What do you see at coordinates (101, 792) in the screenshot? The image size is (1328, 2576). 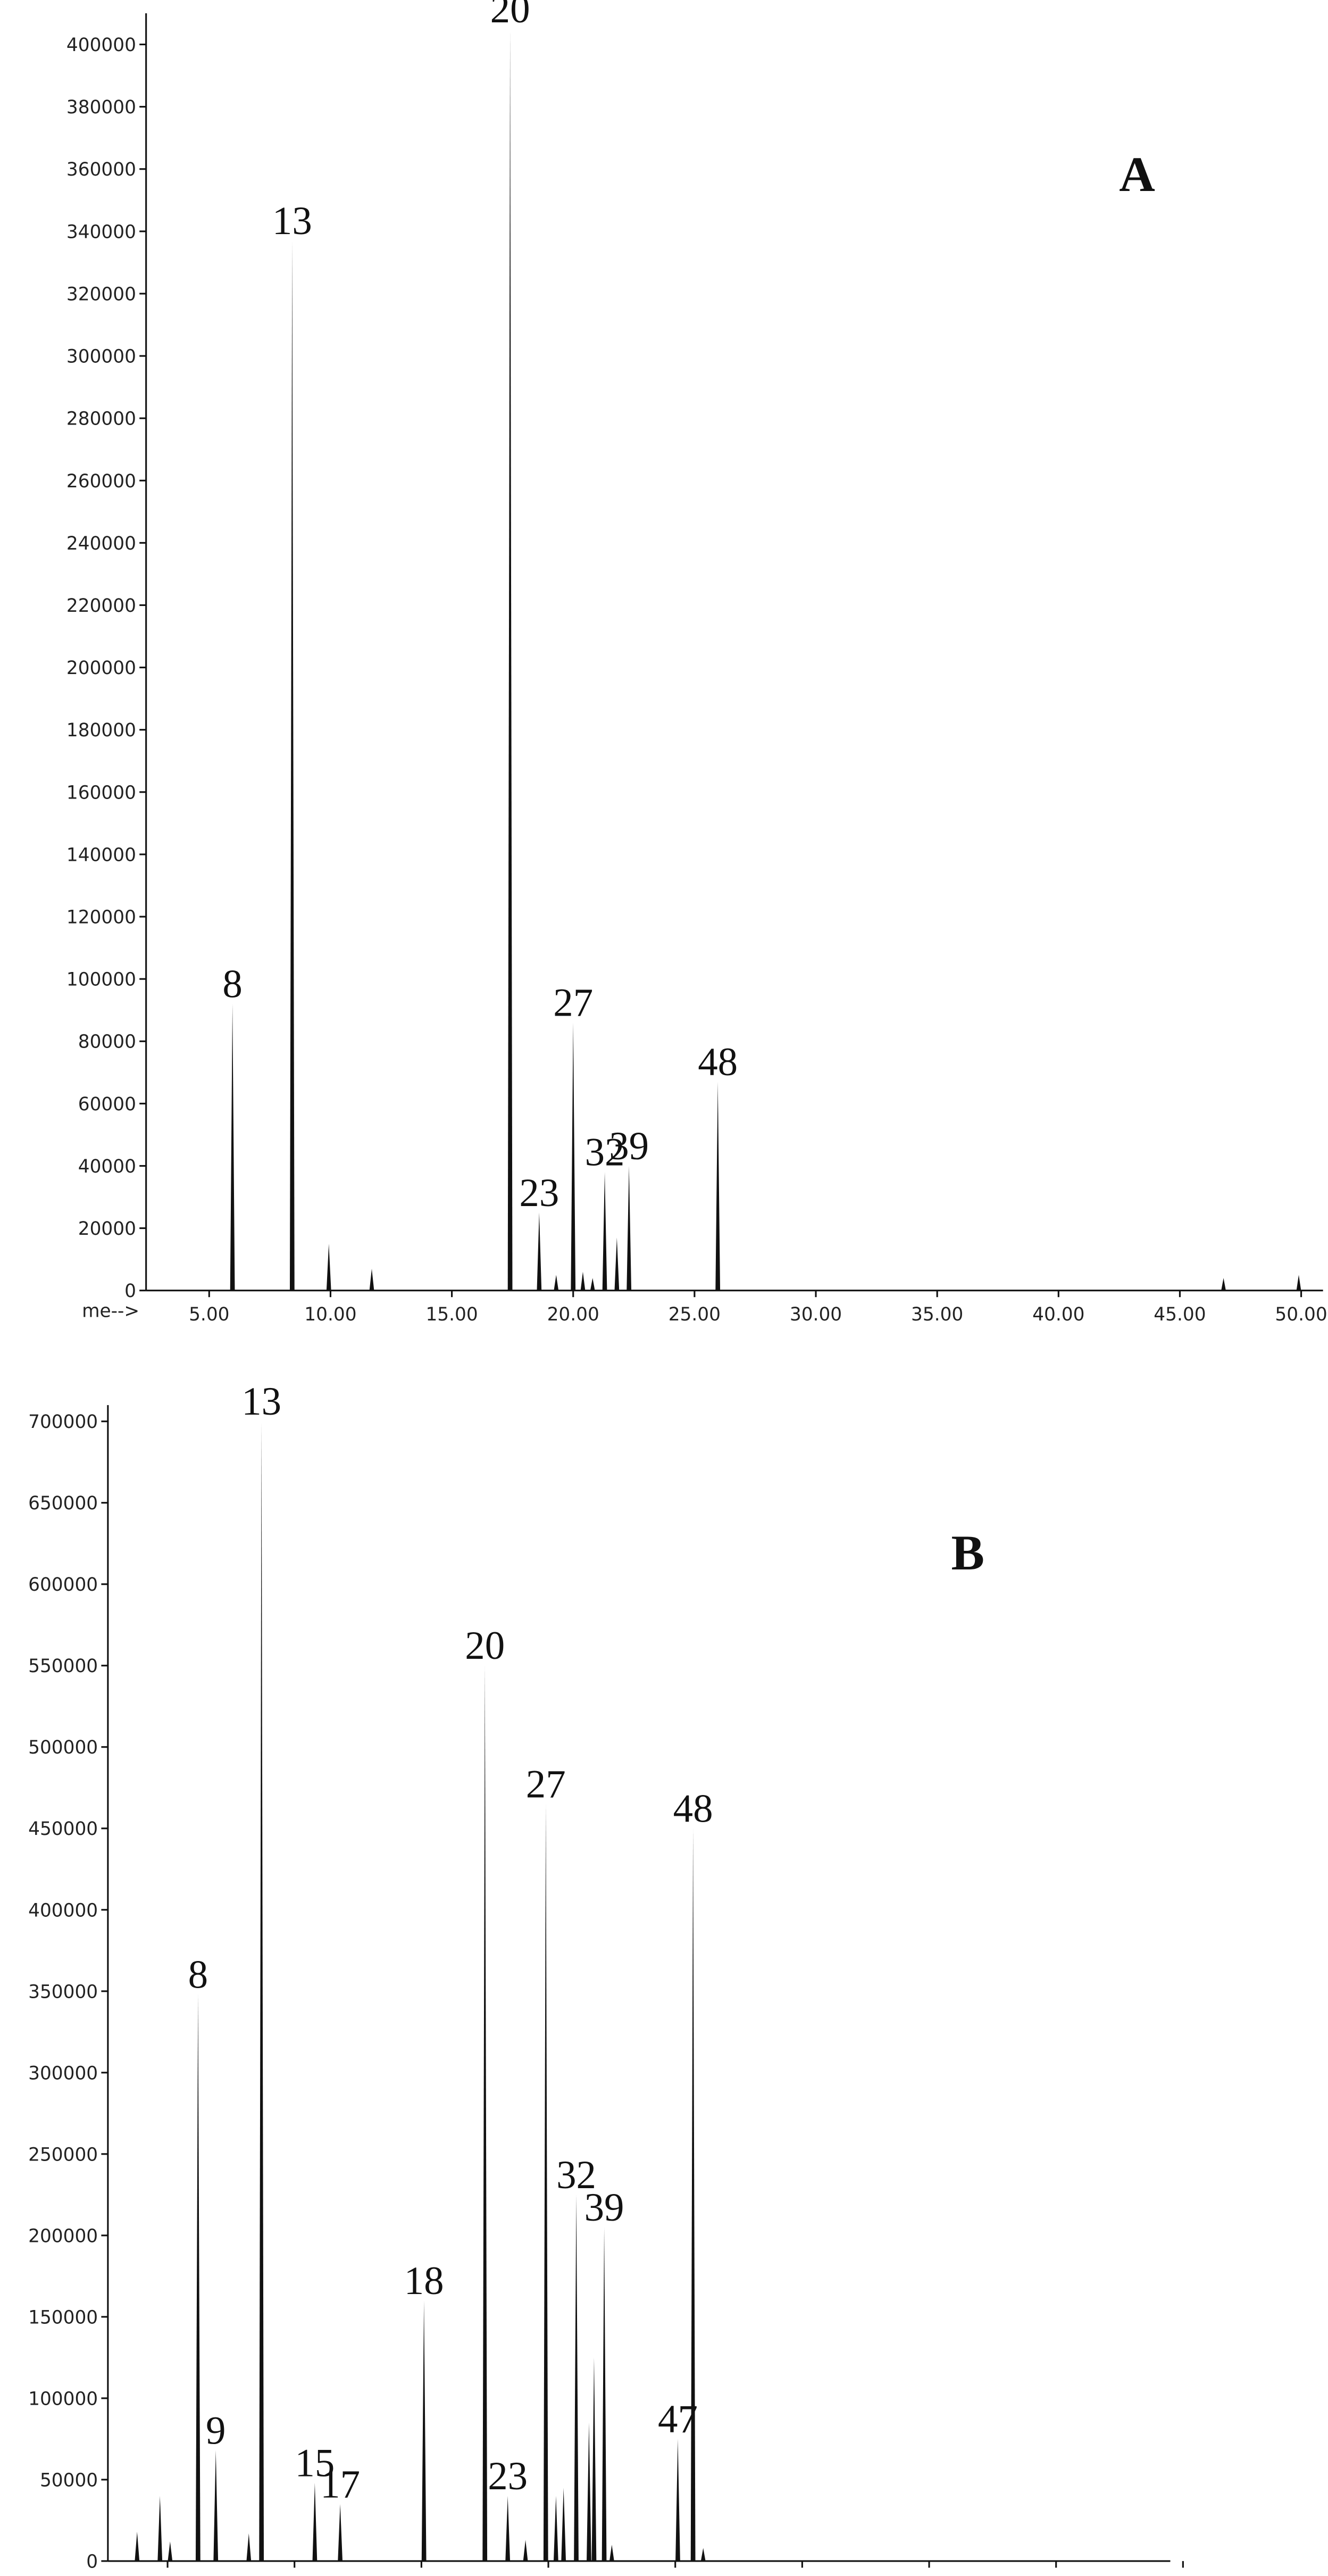 I see `y-tick-label: 160000` at bounding box center [101, 792].